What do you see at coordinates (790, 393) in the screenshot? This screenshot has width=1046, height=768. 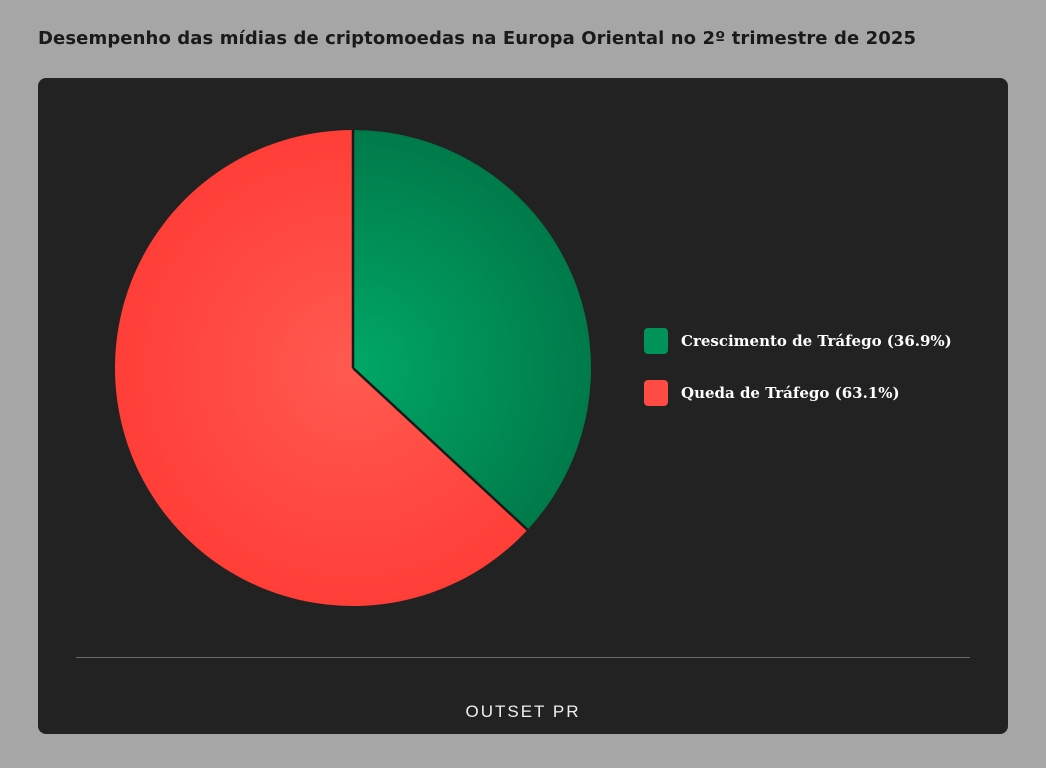 I see `legend-label-decline: Queda de Tráfego (63.1%)` at bounding box center [790, 393].